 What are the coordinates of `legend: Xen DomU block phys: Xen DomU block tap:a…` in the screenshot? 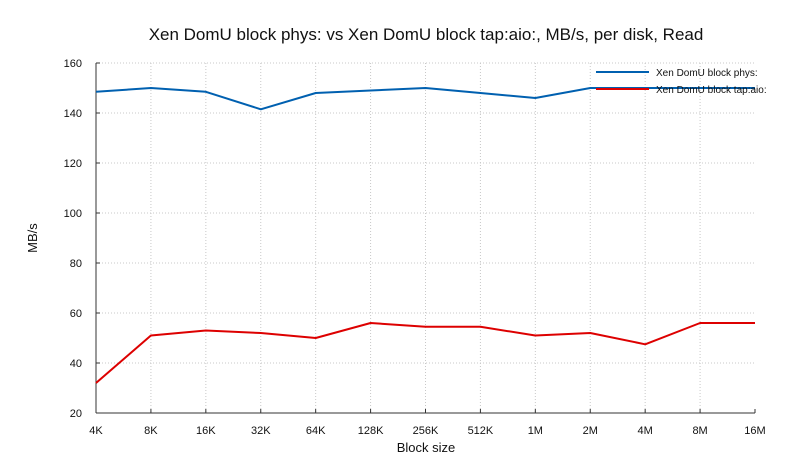 It's located at (681, 82).